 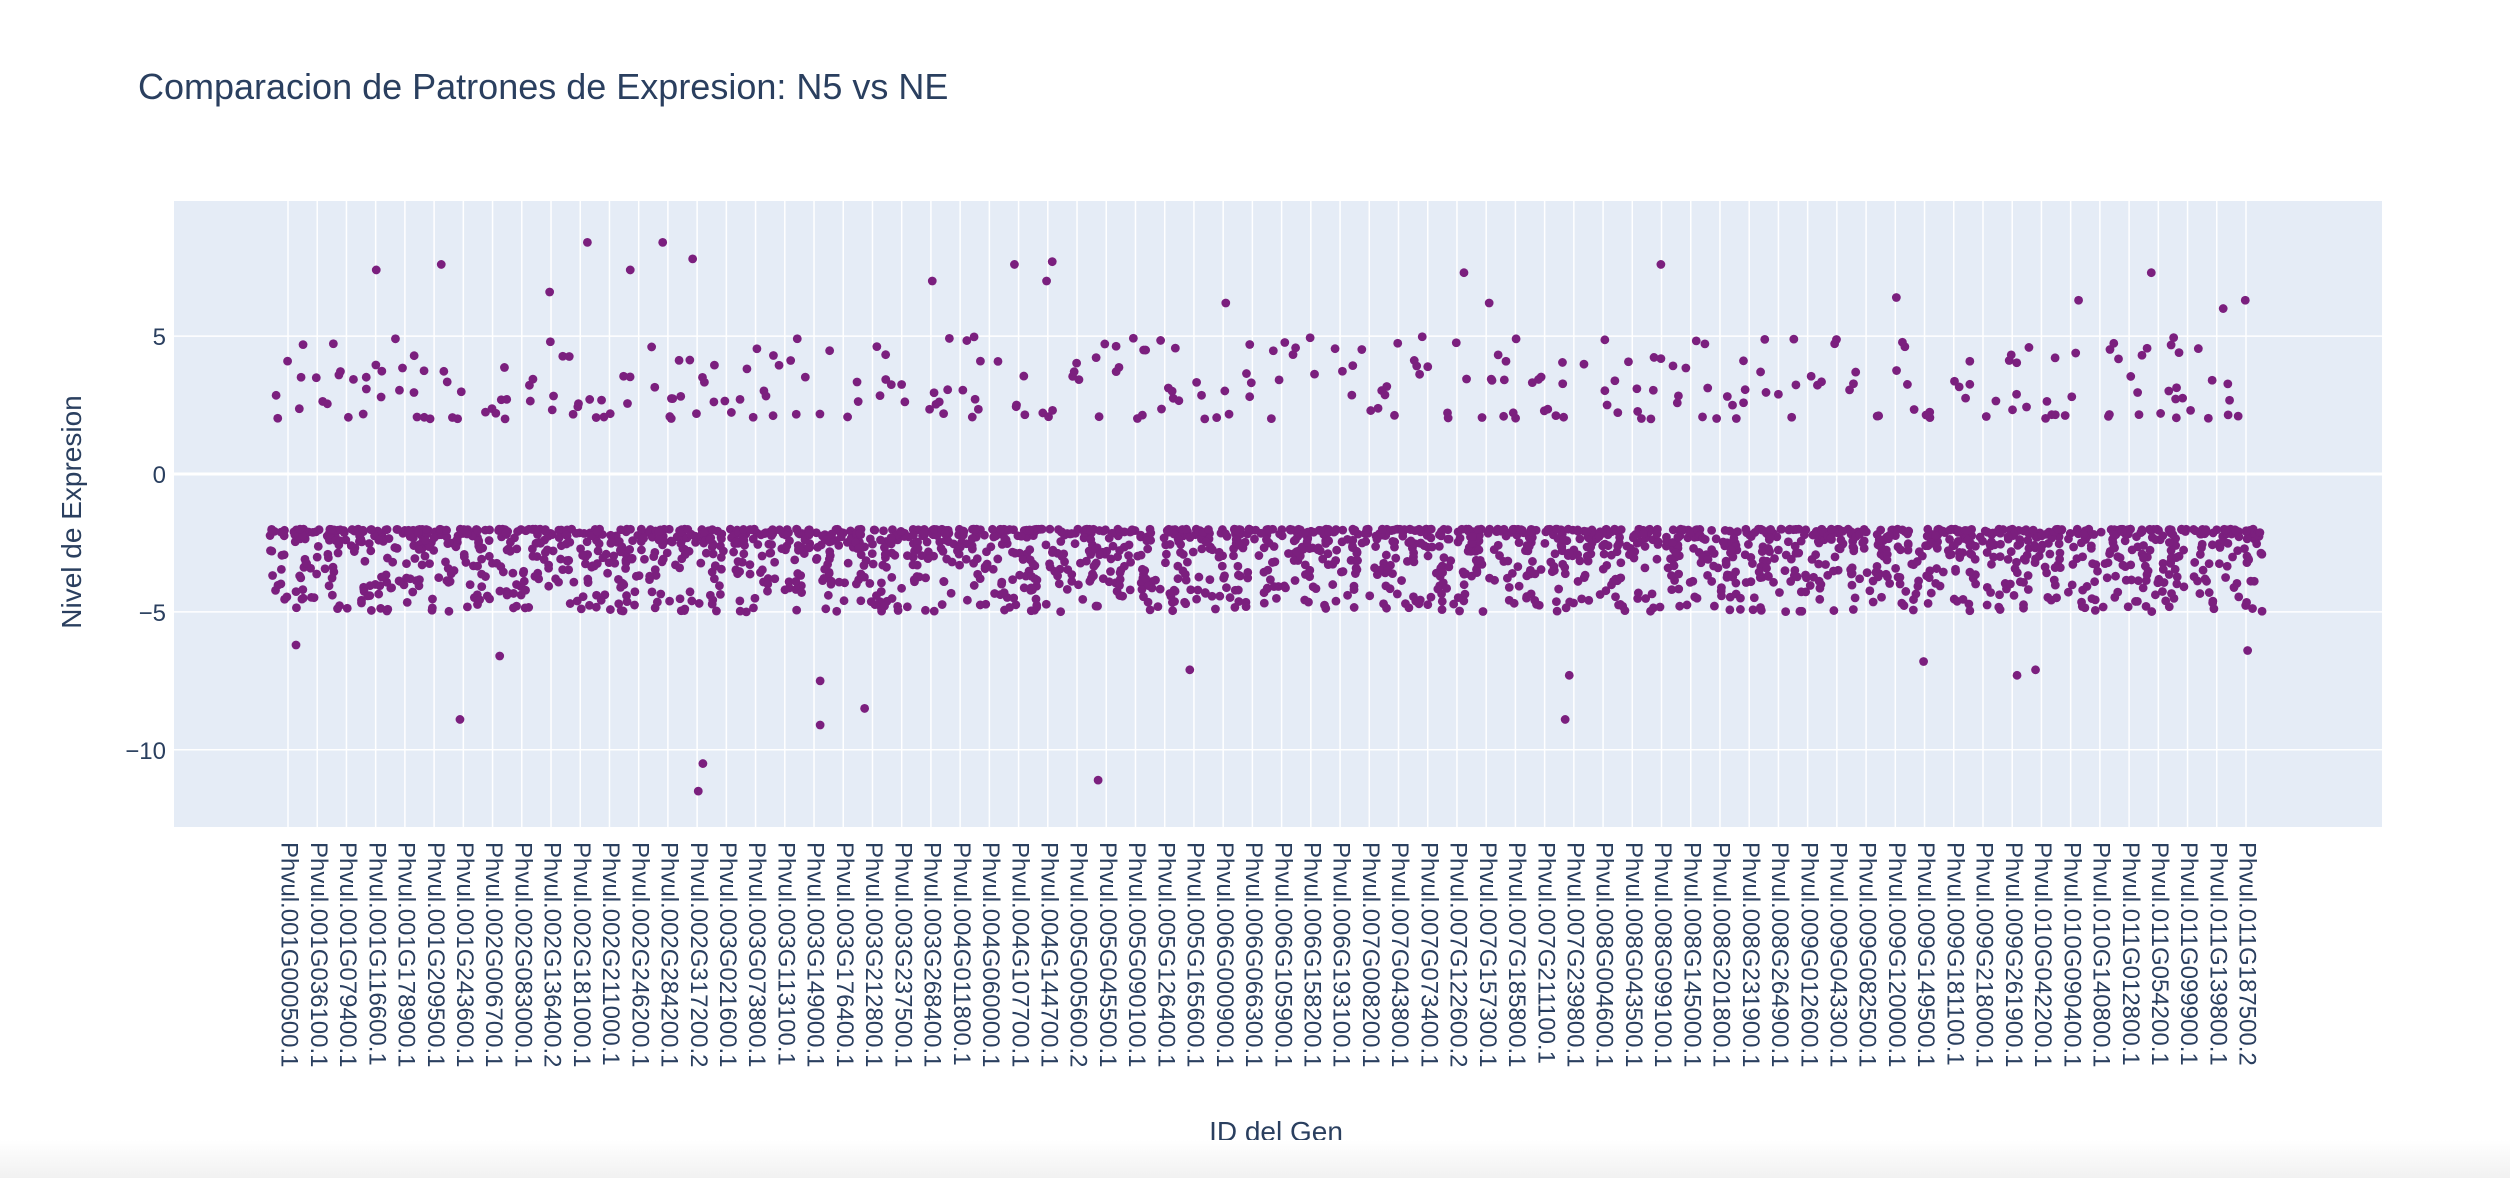 What do you see at coordinates (1311, 955) in the screenshot?
I see `x-tick-label: Phvul.006G158200.1` at bounding box center [1311, 955].